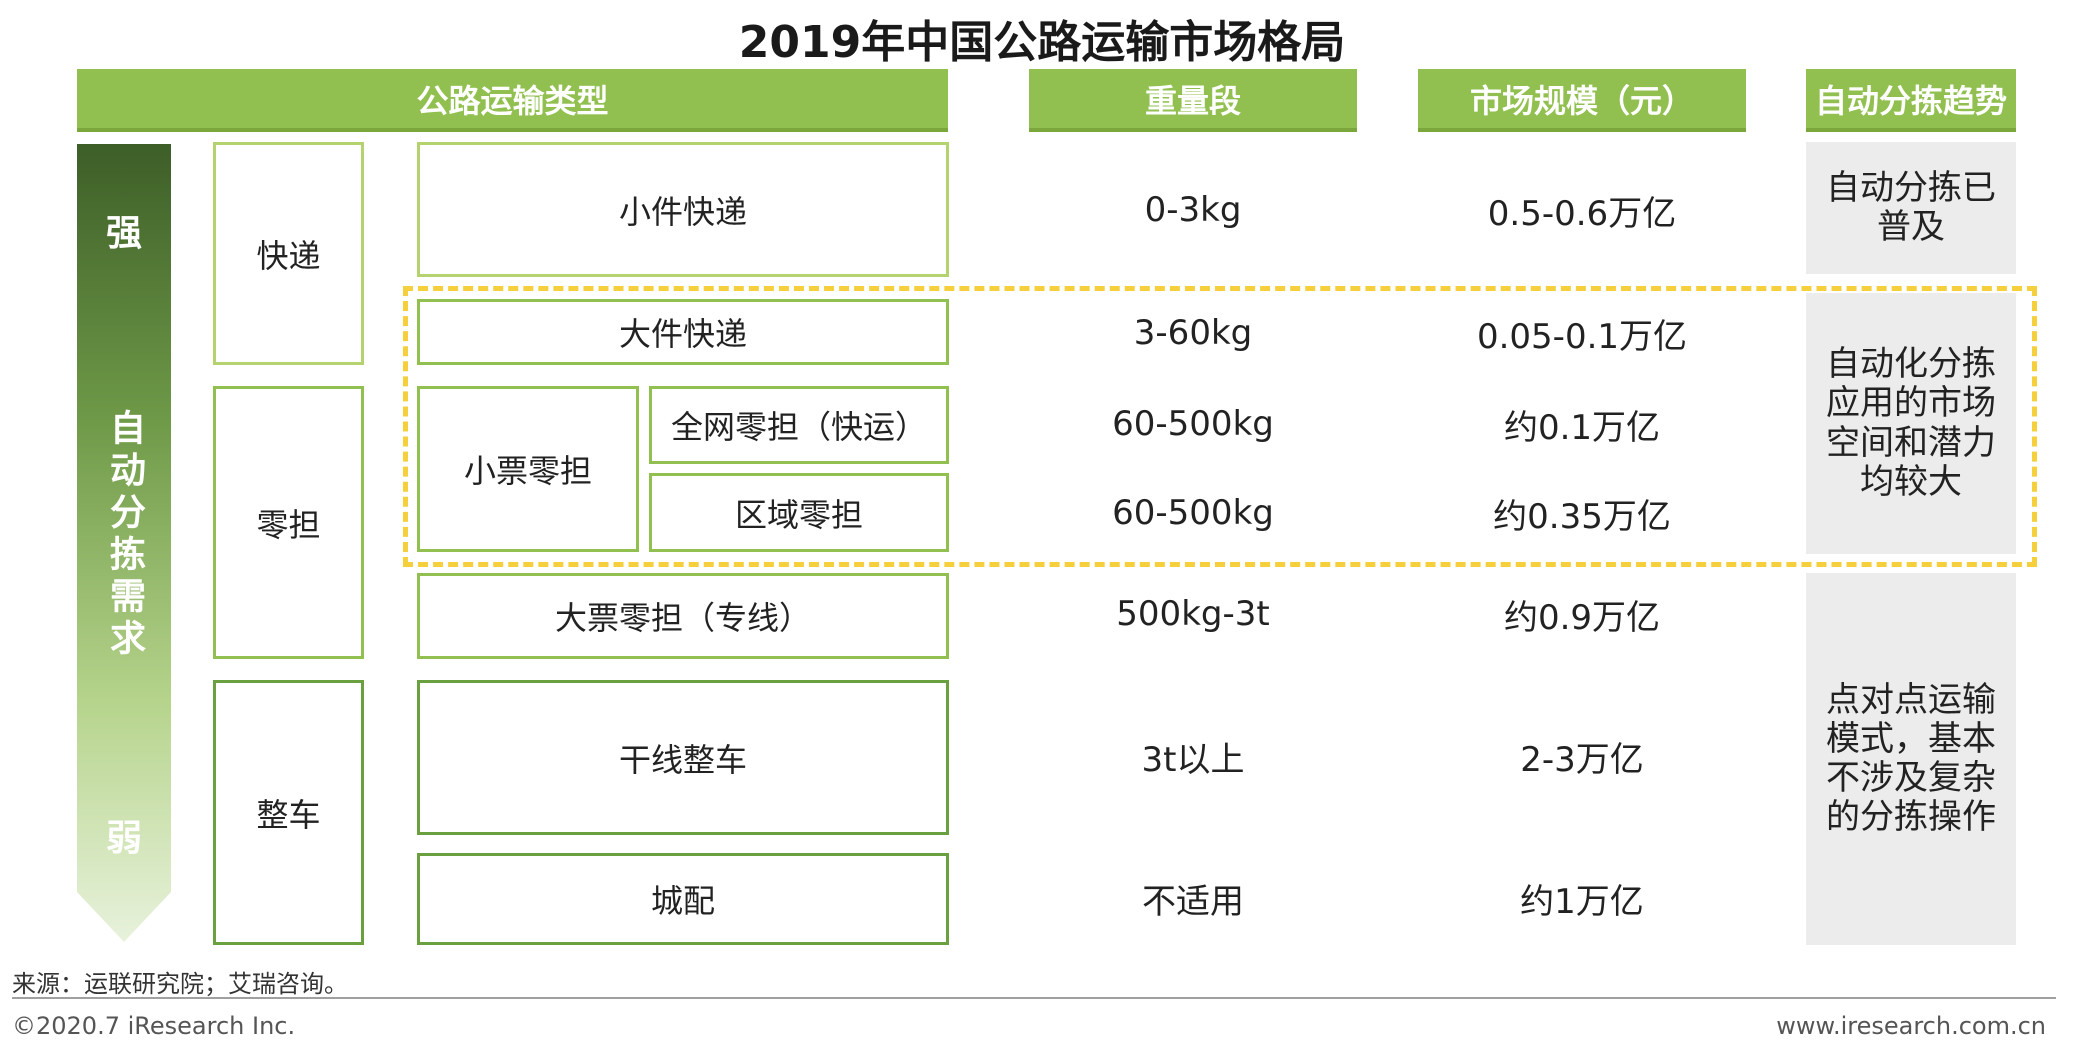 The width and height of the screenshot is (2084, 1049). I want to click on scale-city-delivery: 约1万亿, so click(1582, 901).